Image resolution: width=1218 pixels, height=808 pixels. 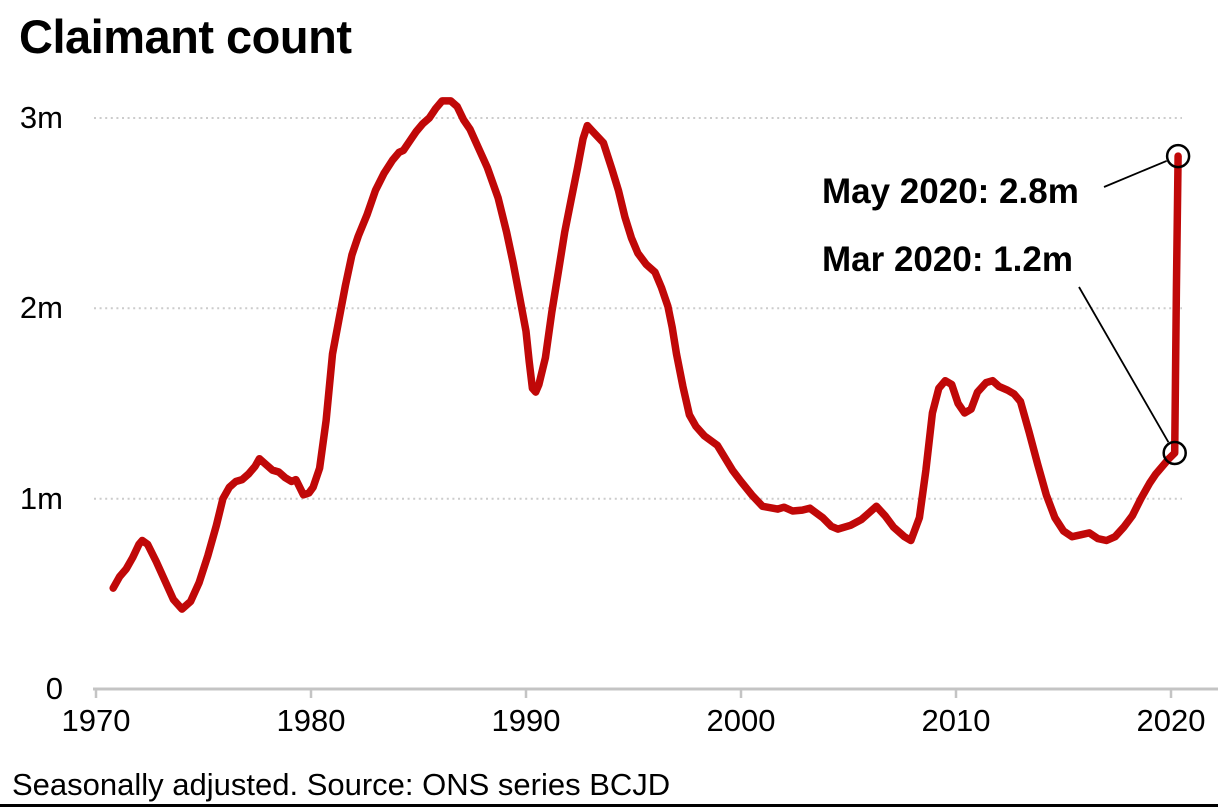 What do you see at coordinates (41, 498) in the screenshot?
I see `y-tick-label-1m: 1m` at bounding box center [41, 498].